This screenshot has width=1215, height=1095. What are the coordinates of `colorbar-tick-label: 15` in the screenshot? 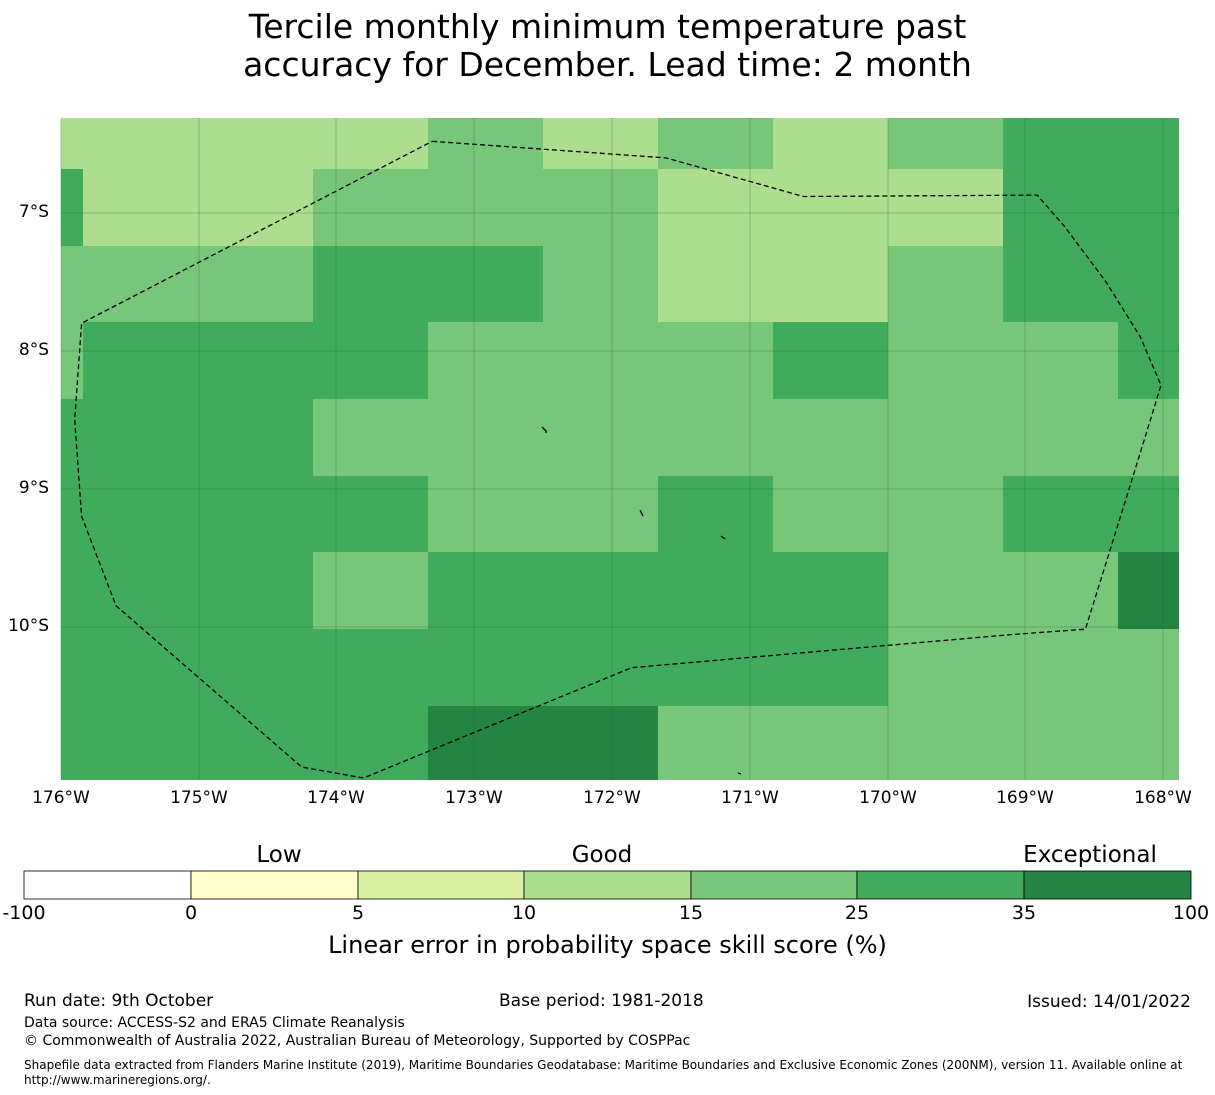 It's located at (691, 913).